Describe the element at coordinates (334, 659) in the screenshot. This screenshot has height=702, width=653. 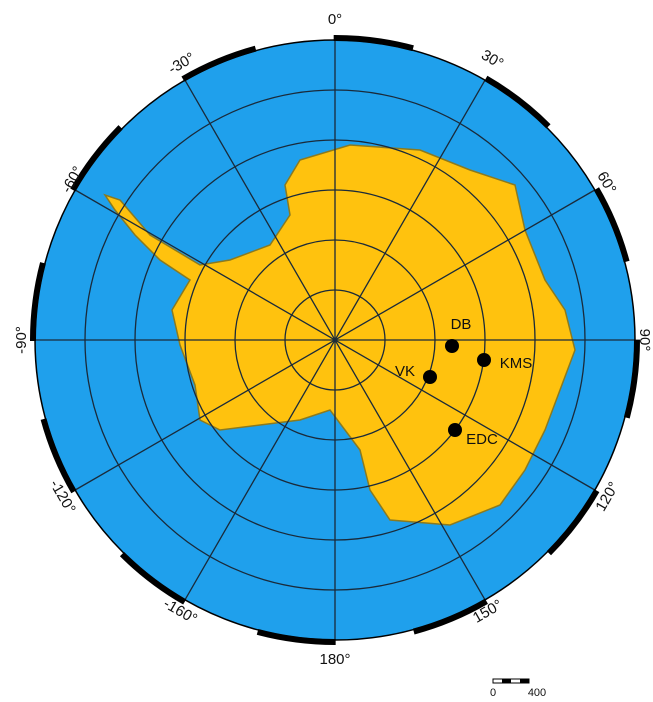
I see `longitude-label: 180°` at that location.